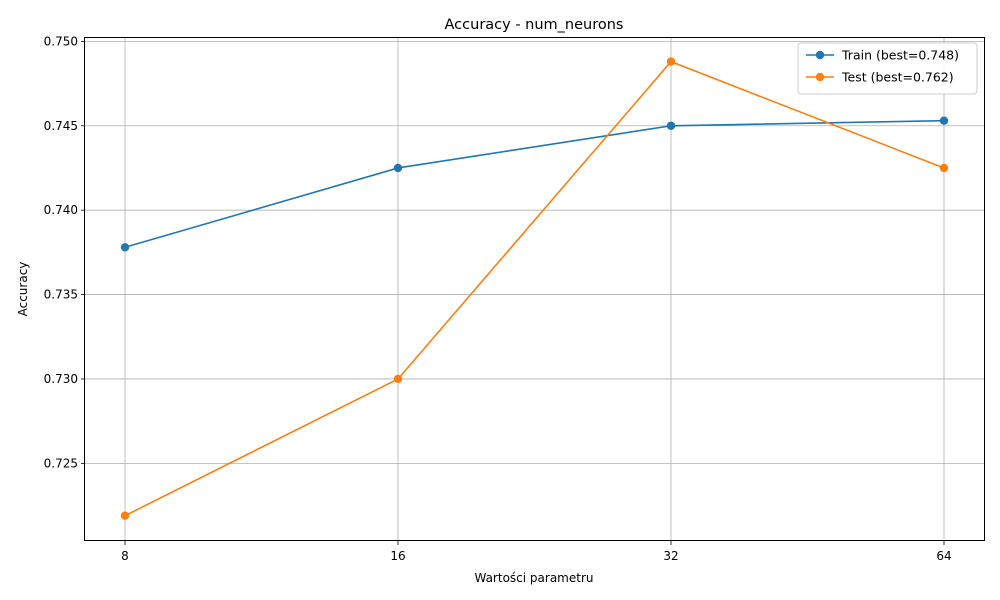 This screenshot has height=600, width=1000. Describe the element at coordinates (64, 252) in the screenshot. I see `y-axis: 0.725 0.730 0.735 0.740 0.745 0.750` at that location.